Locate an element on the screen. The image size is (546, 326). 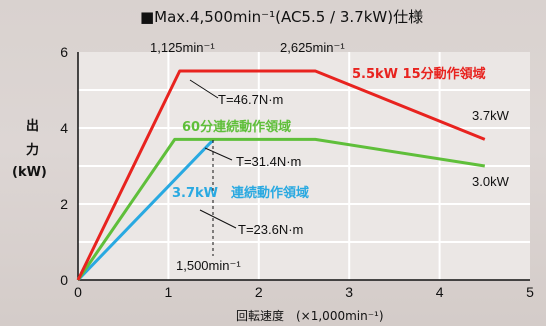
x-tick-label: 2 is located at coordinates (259, 292).